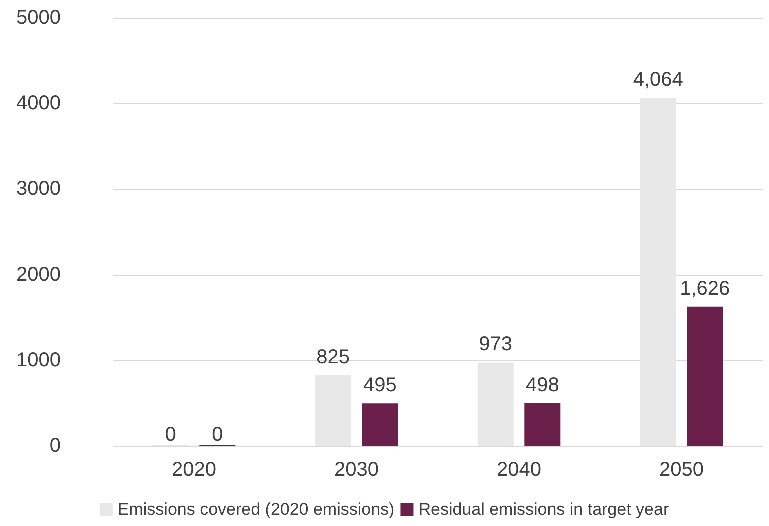 The image size is (769, 526). Describe the element at coordinates (333, 357) in the screenshot. I see `data-label: 825` at that location.